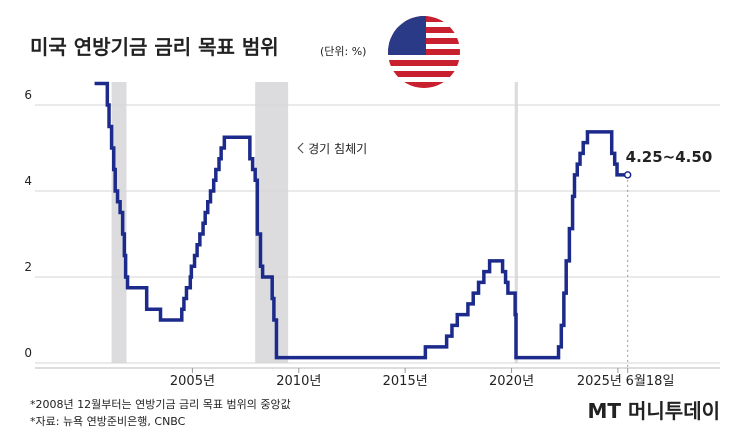 This screenshot has width=743, height=447. I want to click on x-tick-label: 2015년, so click(405, 381).